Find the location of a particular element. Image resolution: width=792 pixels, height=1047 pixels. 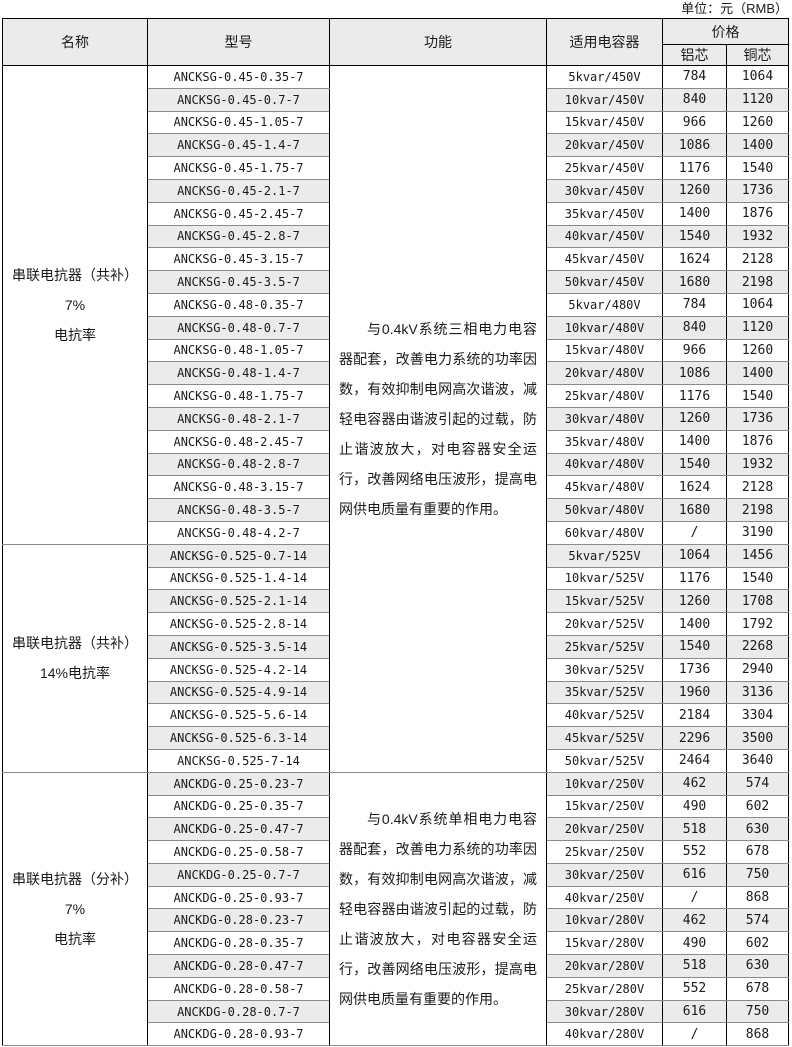

capacitor-cell: 35kvar/525V is located at coordinates (604, 692).